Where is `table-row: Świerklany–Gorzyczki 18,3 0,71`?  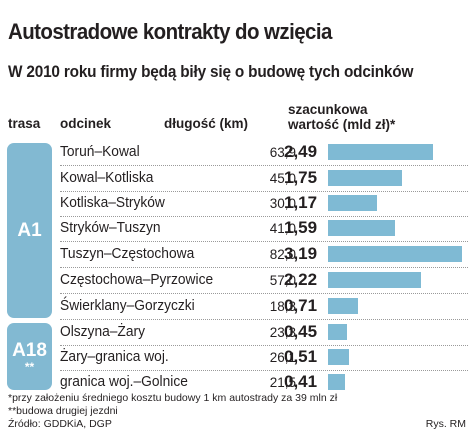
table-row: Świerklany–Gorzyczki 18,3 0,71 is located at coordinates (263, 307).